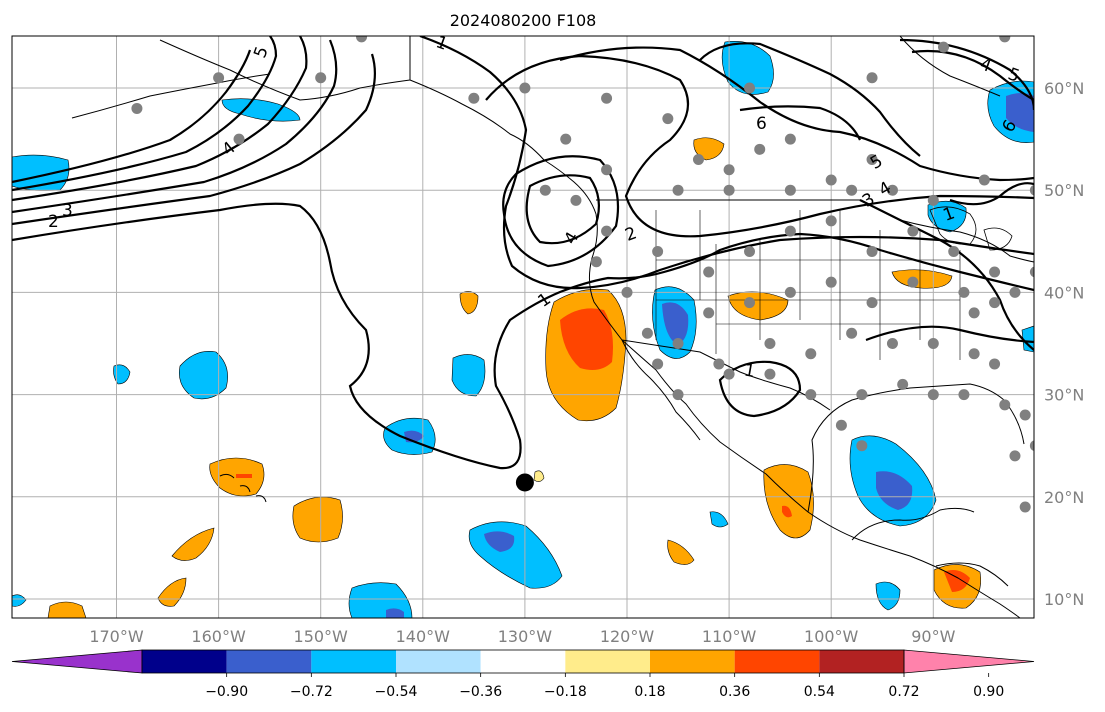 This screenshot has width=1105, height=712. I want to click on colorbar-tick-label: −0.54, so click(396, 692).